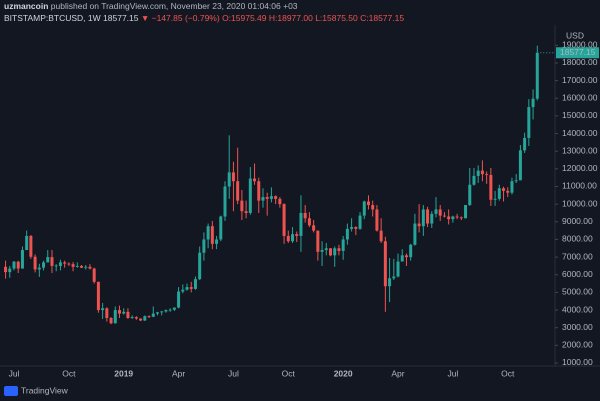  Describe the element at coordinates (577, 345) in the screenshot. I see `y-tick-label: 2000.00` at that location.